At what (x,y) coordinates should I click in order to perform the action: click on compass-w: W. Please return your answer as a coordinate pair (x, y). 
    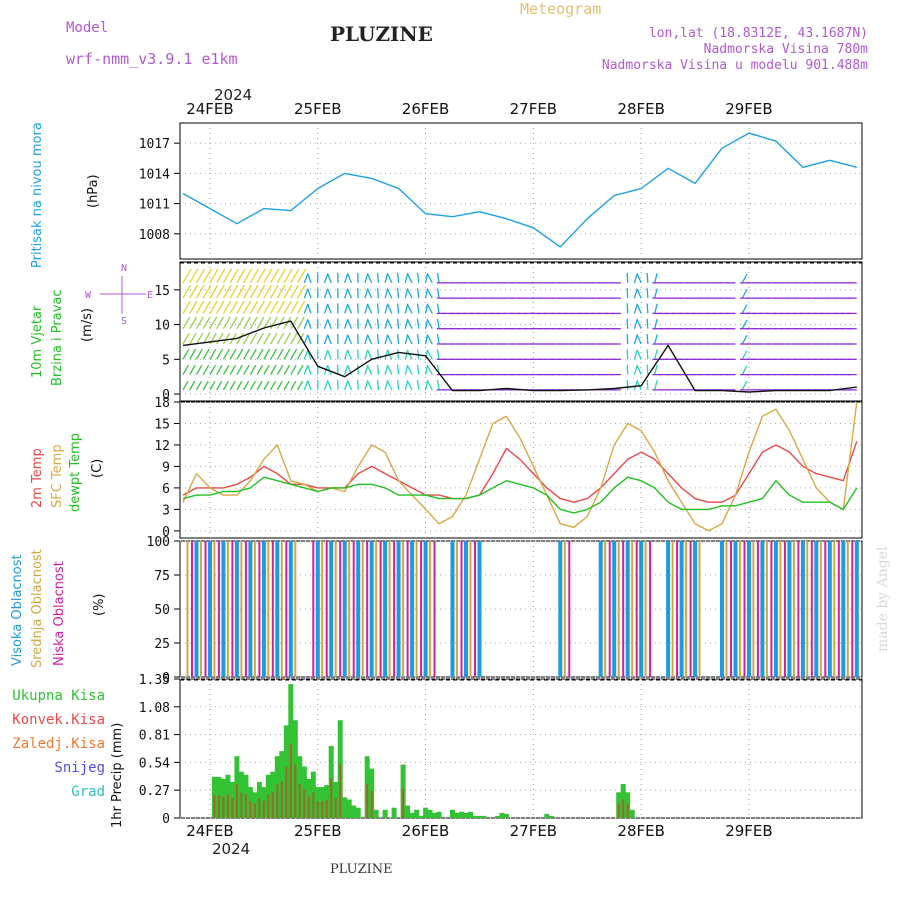
    Looking at the image, I should click on (88, 295).